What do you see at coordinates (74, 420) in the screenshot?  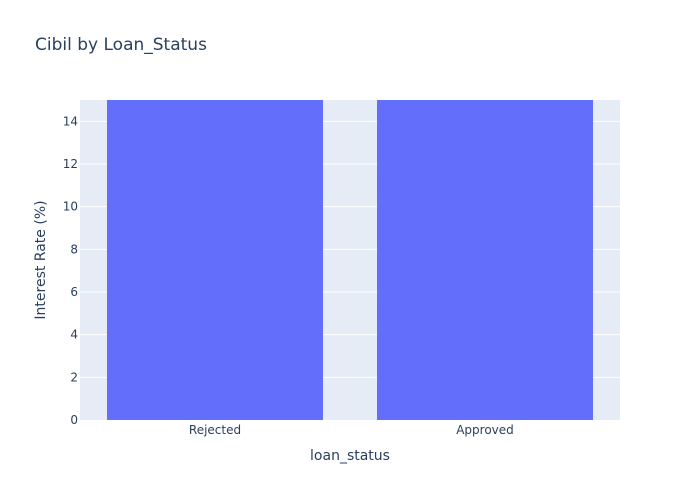 I see `y-tick-label: 0` at bounding box center [74, 420].